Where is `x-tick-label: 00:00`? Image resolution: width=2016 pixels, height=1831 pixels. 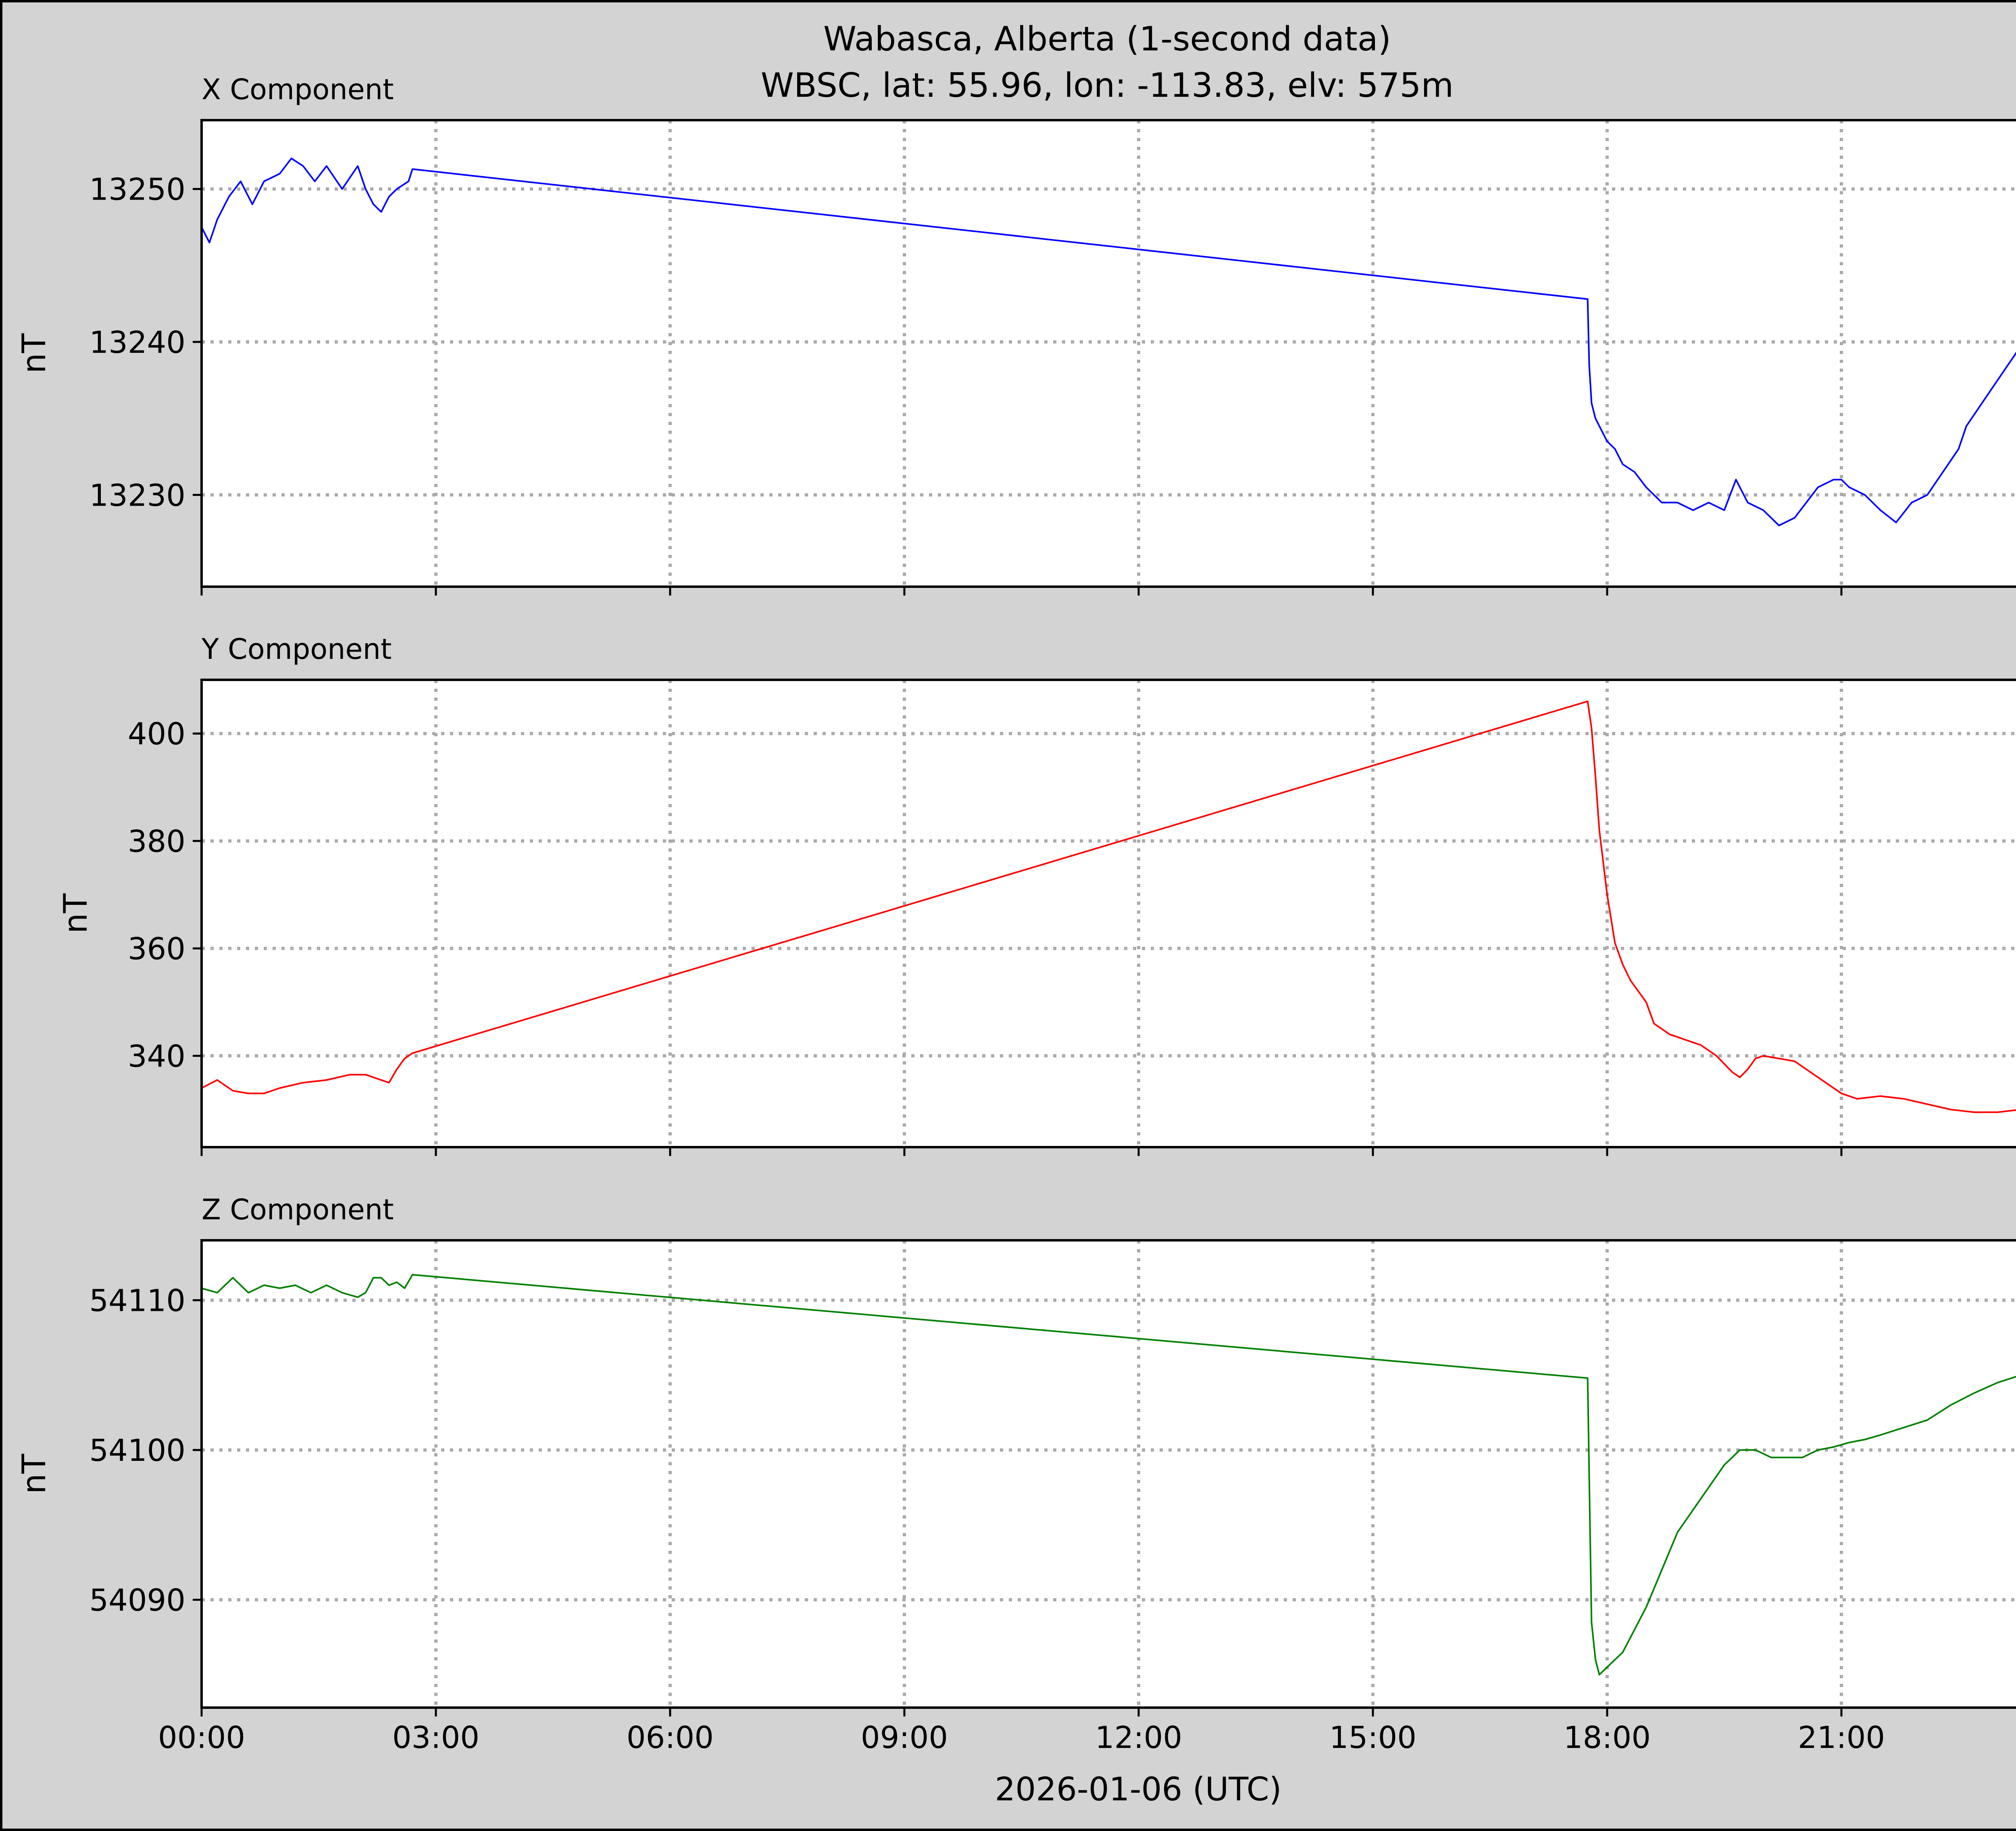
x-tick-label: 00:00 is located at coordinates (201, 1737).